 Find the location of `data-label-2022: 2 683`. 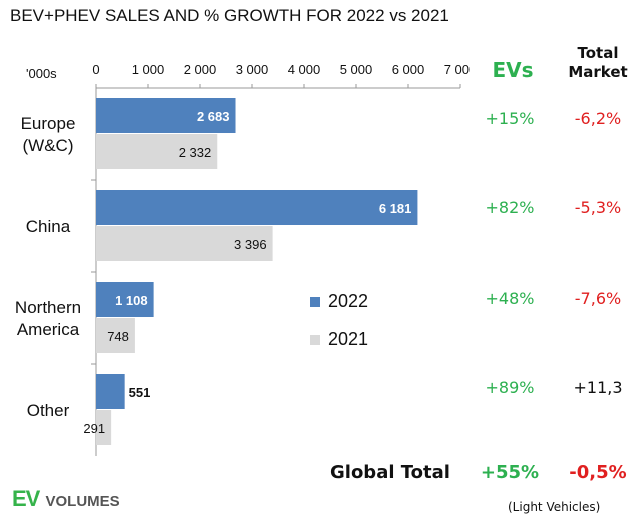

data-label-2022: 2 683 is located at coordinates (213, 116).